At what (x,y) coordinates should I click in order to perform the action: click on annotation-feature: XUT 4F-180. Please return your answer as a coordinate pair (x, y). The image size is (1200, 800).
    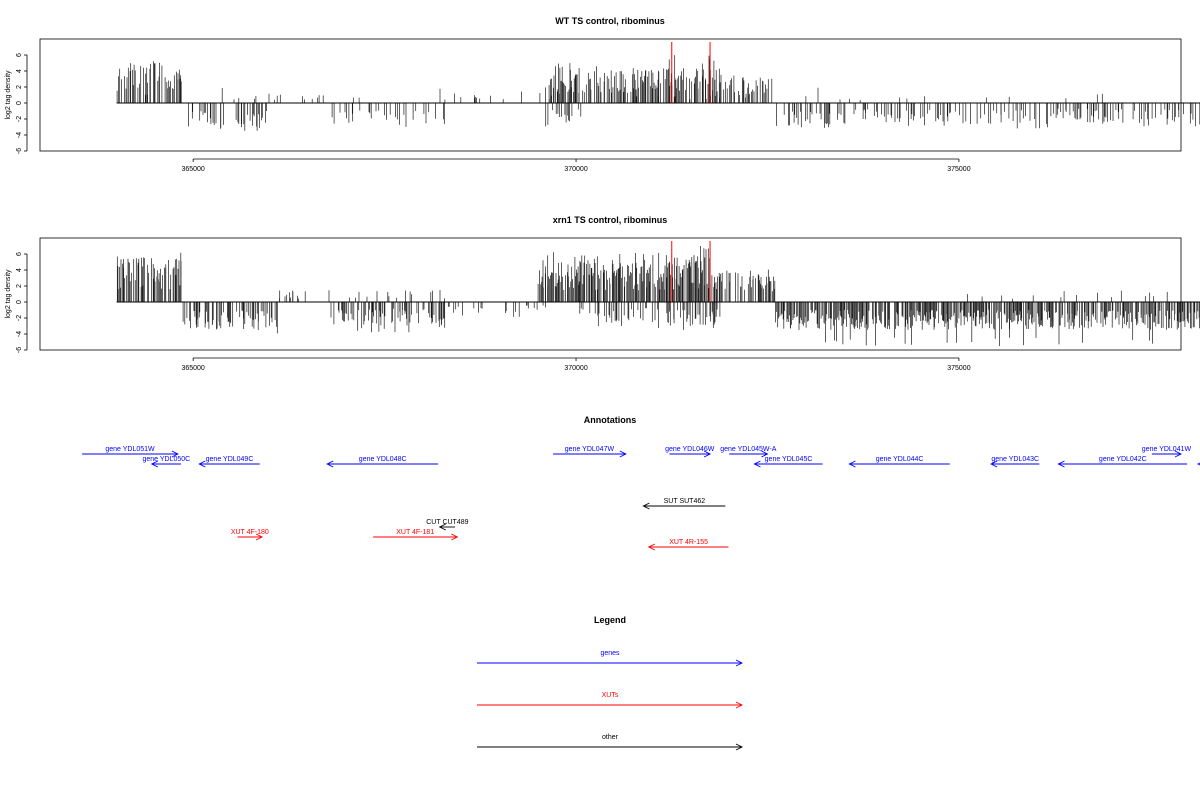
    Looking at the image, I should click on (250, 535).